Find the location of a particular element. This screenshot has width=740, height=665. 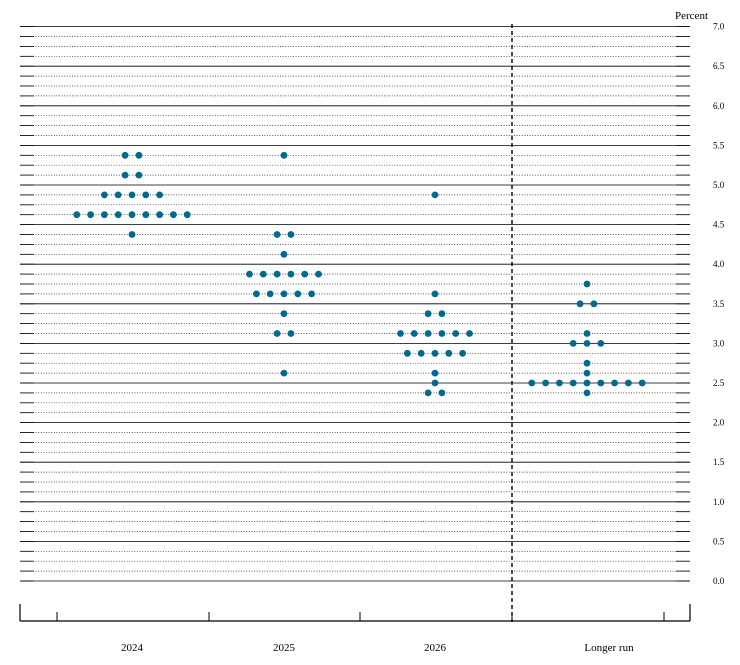

x-category-label: 2024 is located at coordinates (132, 648).